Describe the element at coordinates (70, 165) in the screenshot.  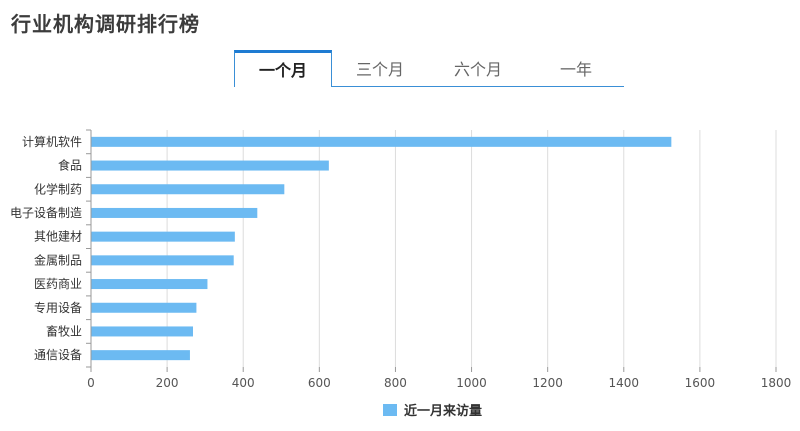
I see `y-tick-label: 食品` at that location.